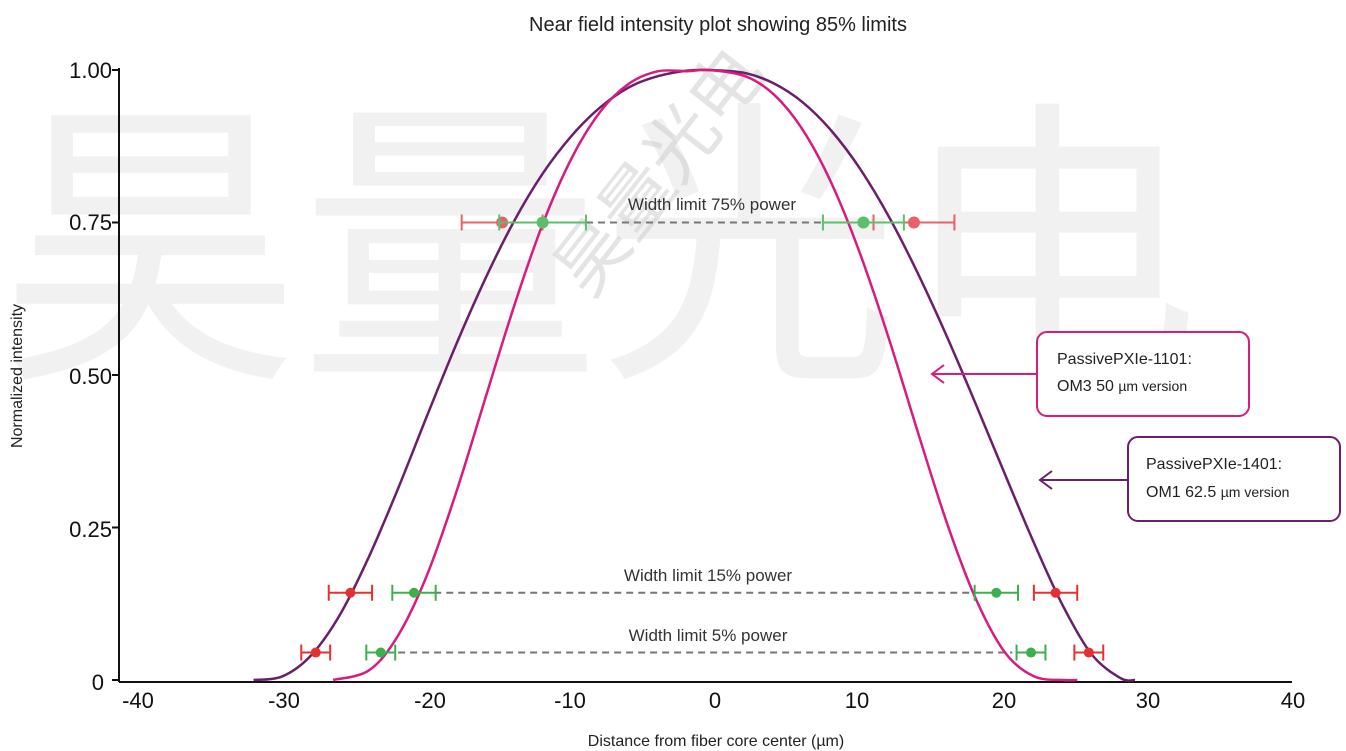 The image size is (1346, 751). Describe the element at coordinates (1148, 700) in the screenshot. I see `x-tick-label: 30` at that location.